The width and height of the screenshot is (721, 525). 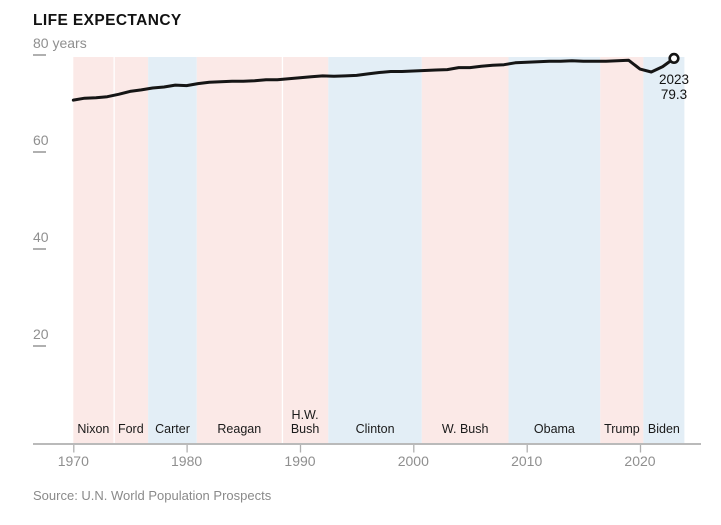 What do you see at coordinates (306, 250) in the screenshot?
I see `band-h-w-bush` at bounding box center [306, 250].